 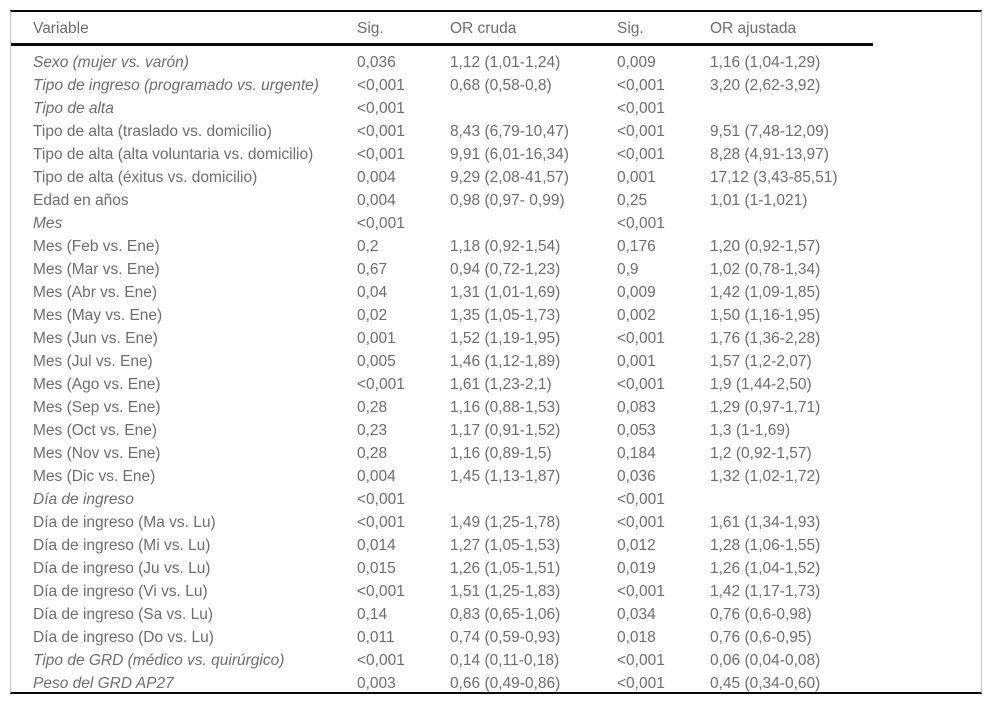 What do you see at coordinates (97, 384) in the screenshot?
I see `cell-variable: Mes (Ago vs. Ene)` at bounding box center [97, 384].